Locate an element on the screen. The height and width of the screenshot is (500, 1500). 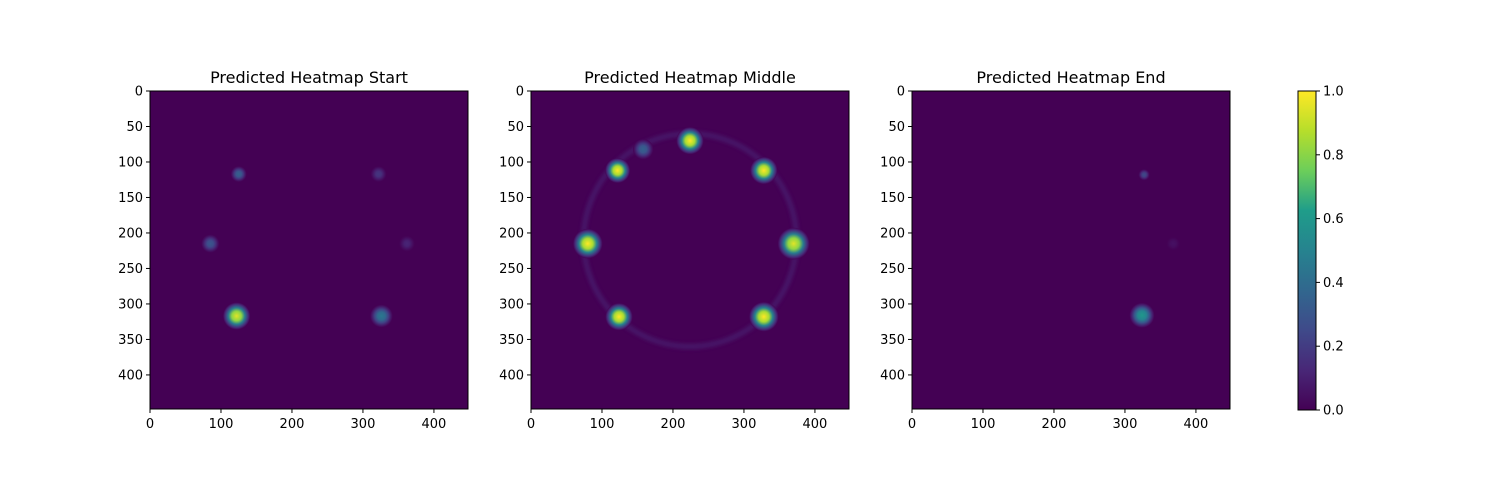
panel-title: Predicted Heatmap End is located at coordinates (1070, 77).